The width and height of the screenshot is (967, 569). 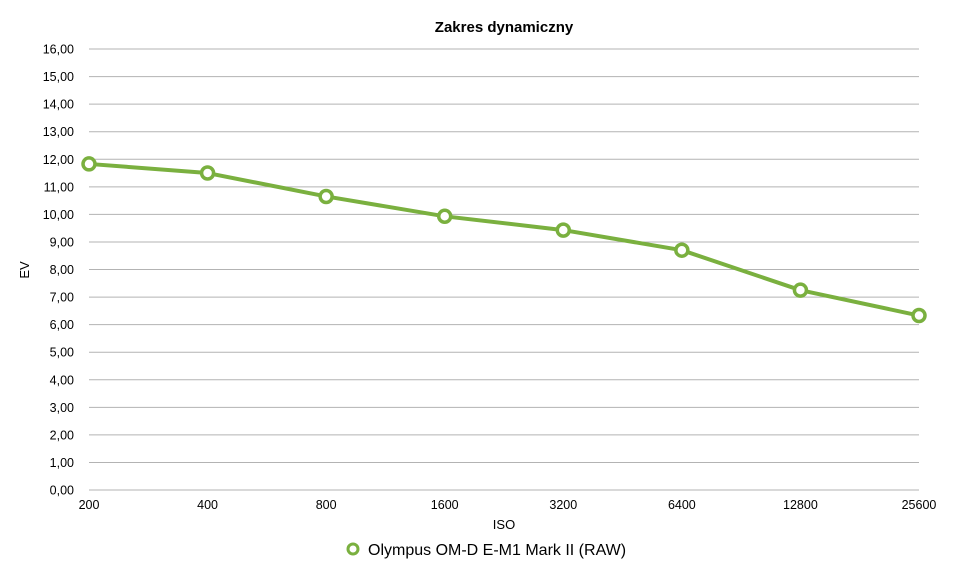 I want to click on y-tick-label: 8,00, so click(x=62, y=270).